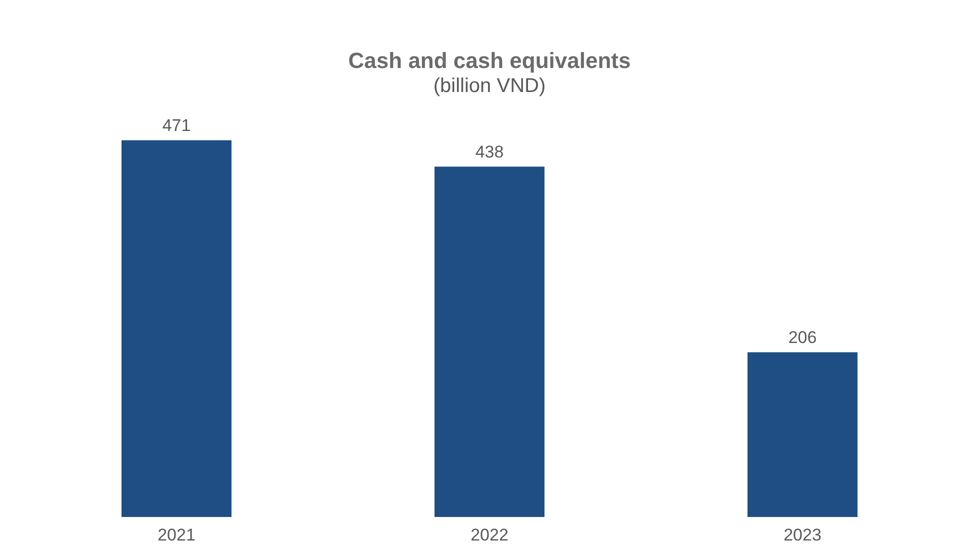  I want to click on data-label: 206, so click(802, 338).